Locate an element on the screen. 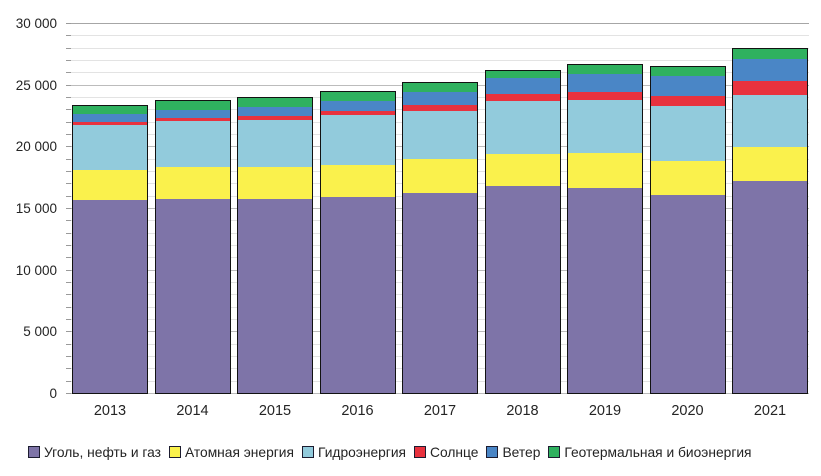 This screenshot has width=821, height=476. legend-label: Солнце is located at coordinates (454, 452).